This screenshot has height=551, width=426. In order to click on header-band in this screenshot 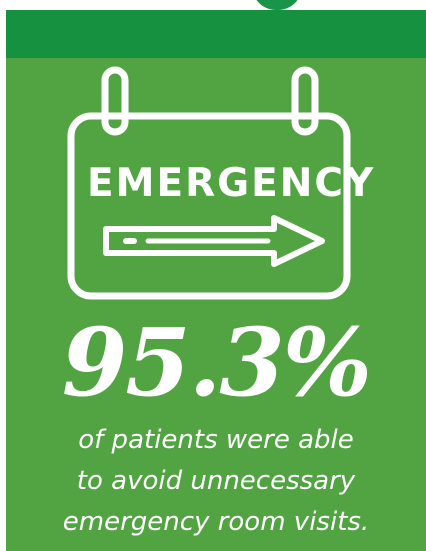, I will do `click(216, 34)`.